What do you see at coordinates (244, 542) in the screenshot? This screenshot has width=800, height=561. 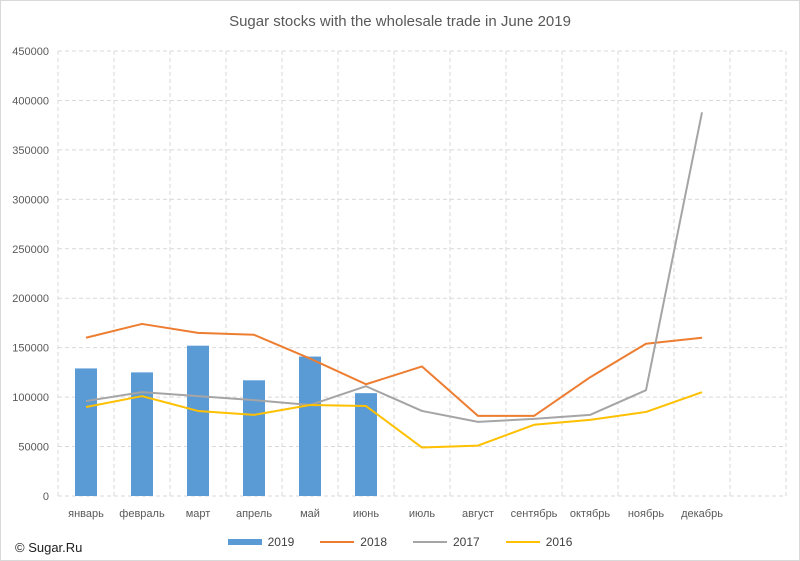 I see `legend-swatch-2019` at bounding box center [244, 542].